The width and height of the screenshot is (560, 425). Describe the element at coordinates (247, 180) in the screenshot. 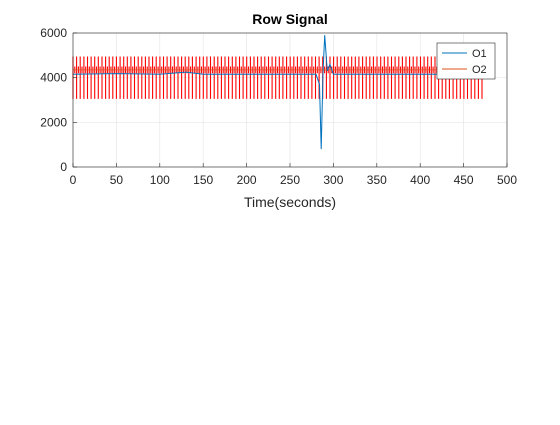

I see `x-tick-label: 200` at that location.